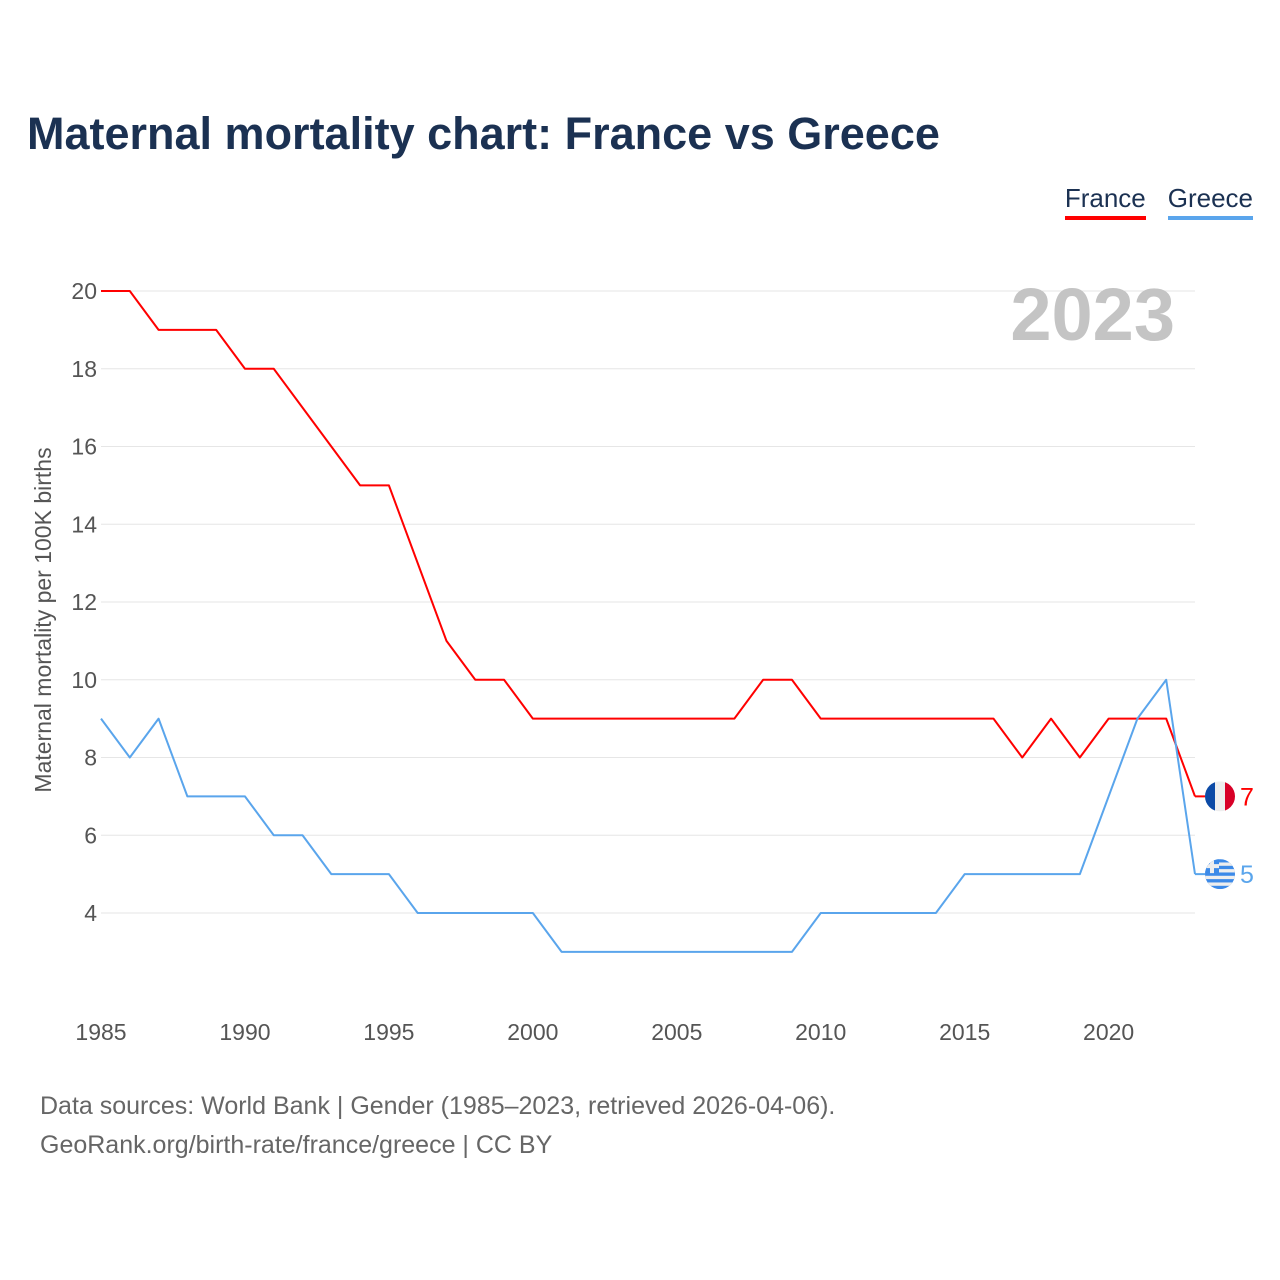 This screenshot has width=1280, height=1280. I want to click on y-tick-label: 14, so click(84, 524).